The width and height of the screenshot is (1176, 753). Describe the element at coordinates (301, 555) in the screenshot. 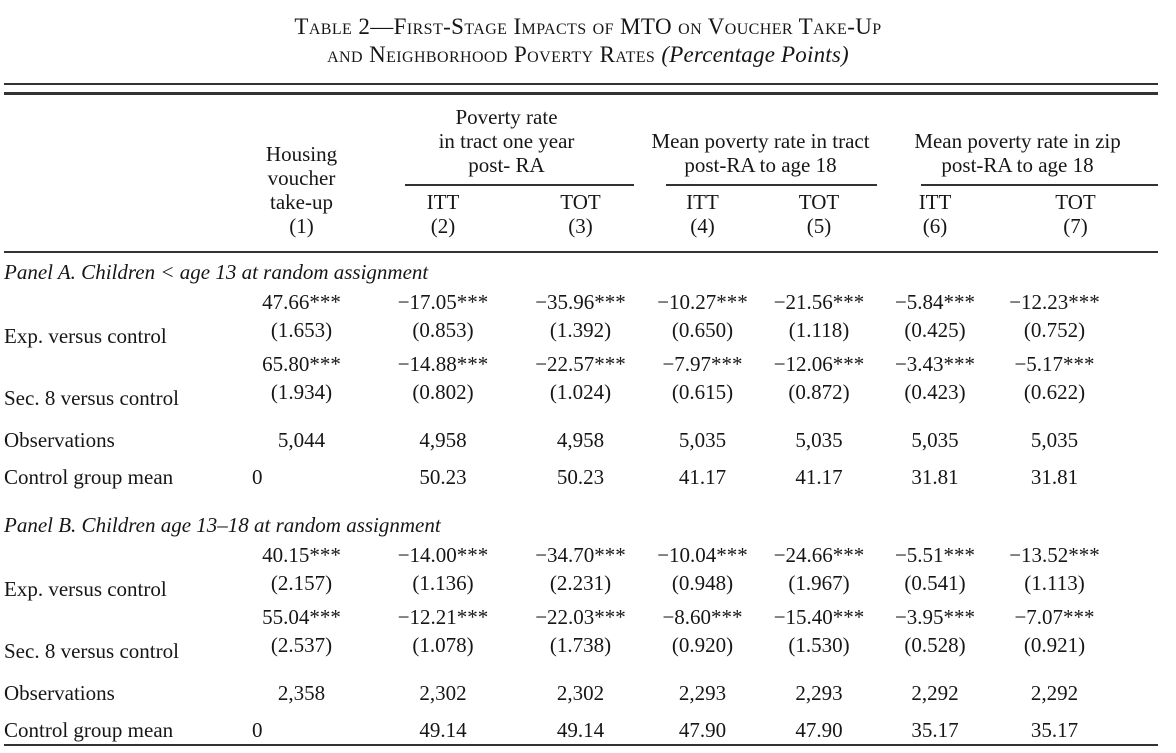

I see `estimate-cell: 40.15***` at that location.